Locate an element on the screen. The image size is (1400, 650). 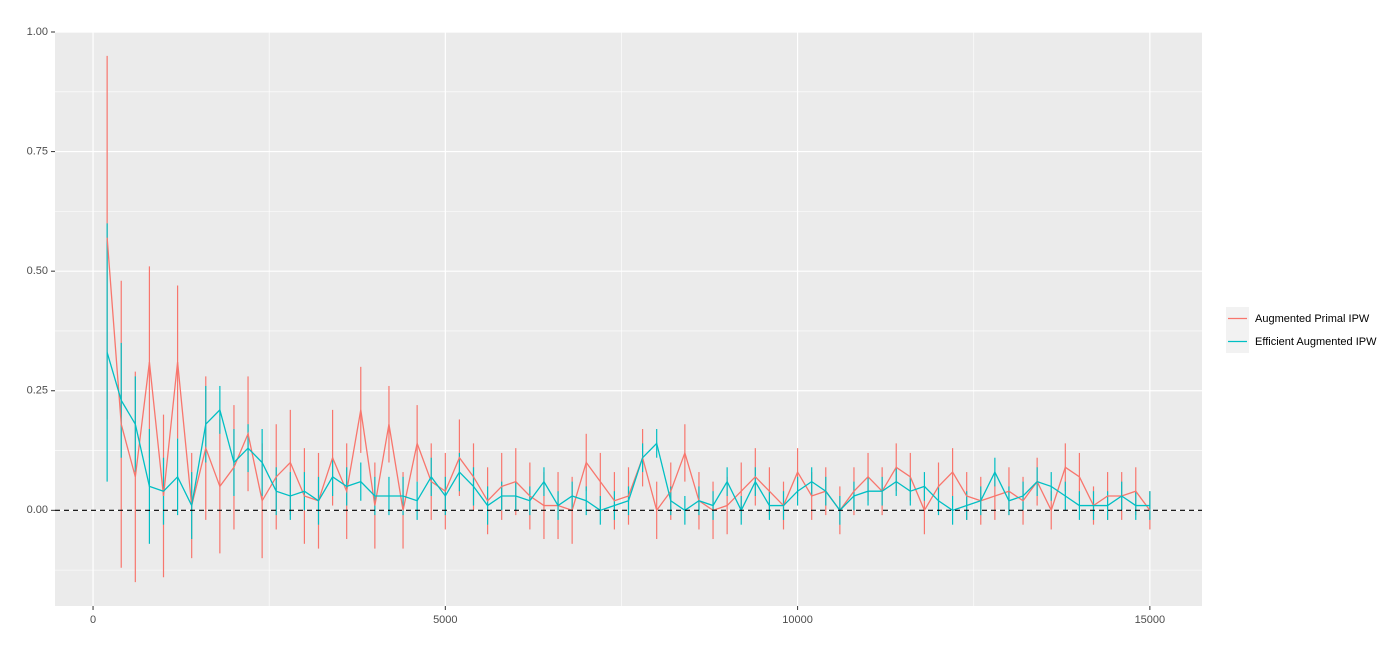
y-tick-label: 0.00 is located at coordinates (37, 510).